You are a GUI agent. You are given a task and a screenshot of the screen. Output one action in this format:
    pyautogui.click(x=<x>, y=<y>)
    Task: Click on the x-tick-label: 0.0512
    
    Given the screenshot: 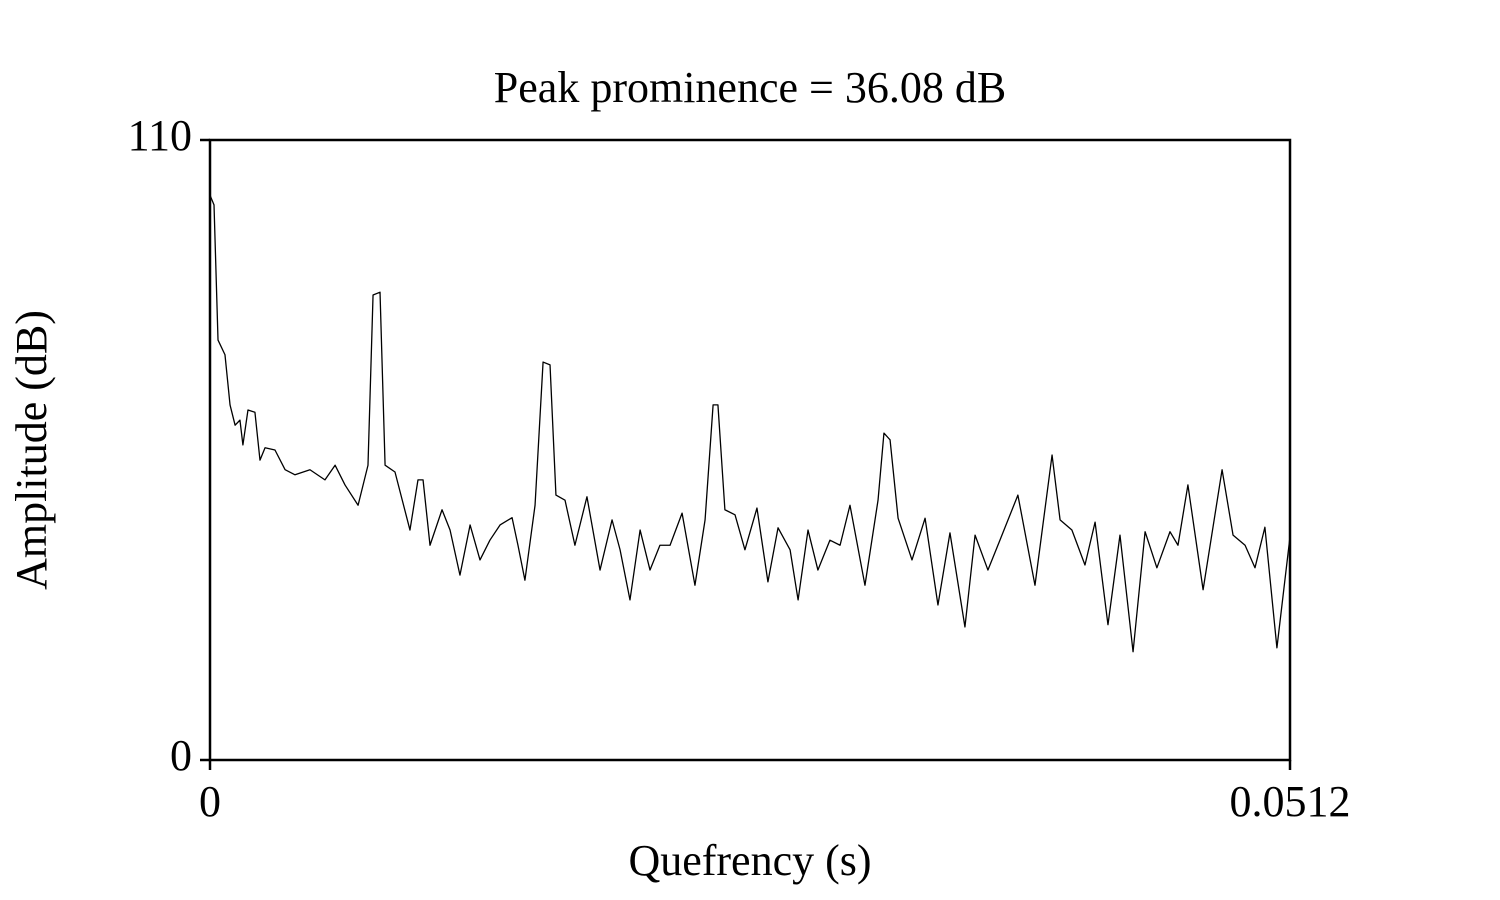 What is the action you would take?
    pyautogui.click(x=1290, y=801)
    